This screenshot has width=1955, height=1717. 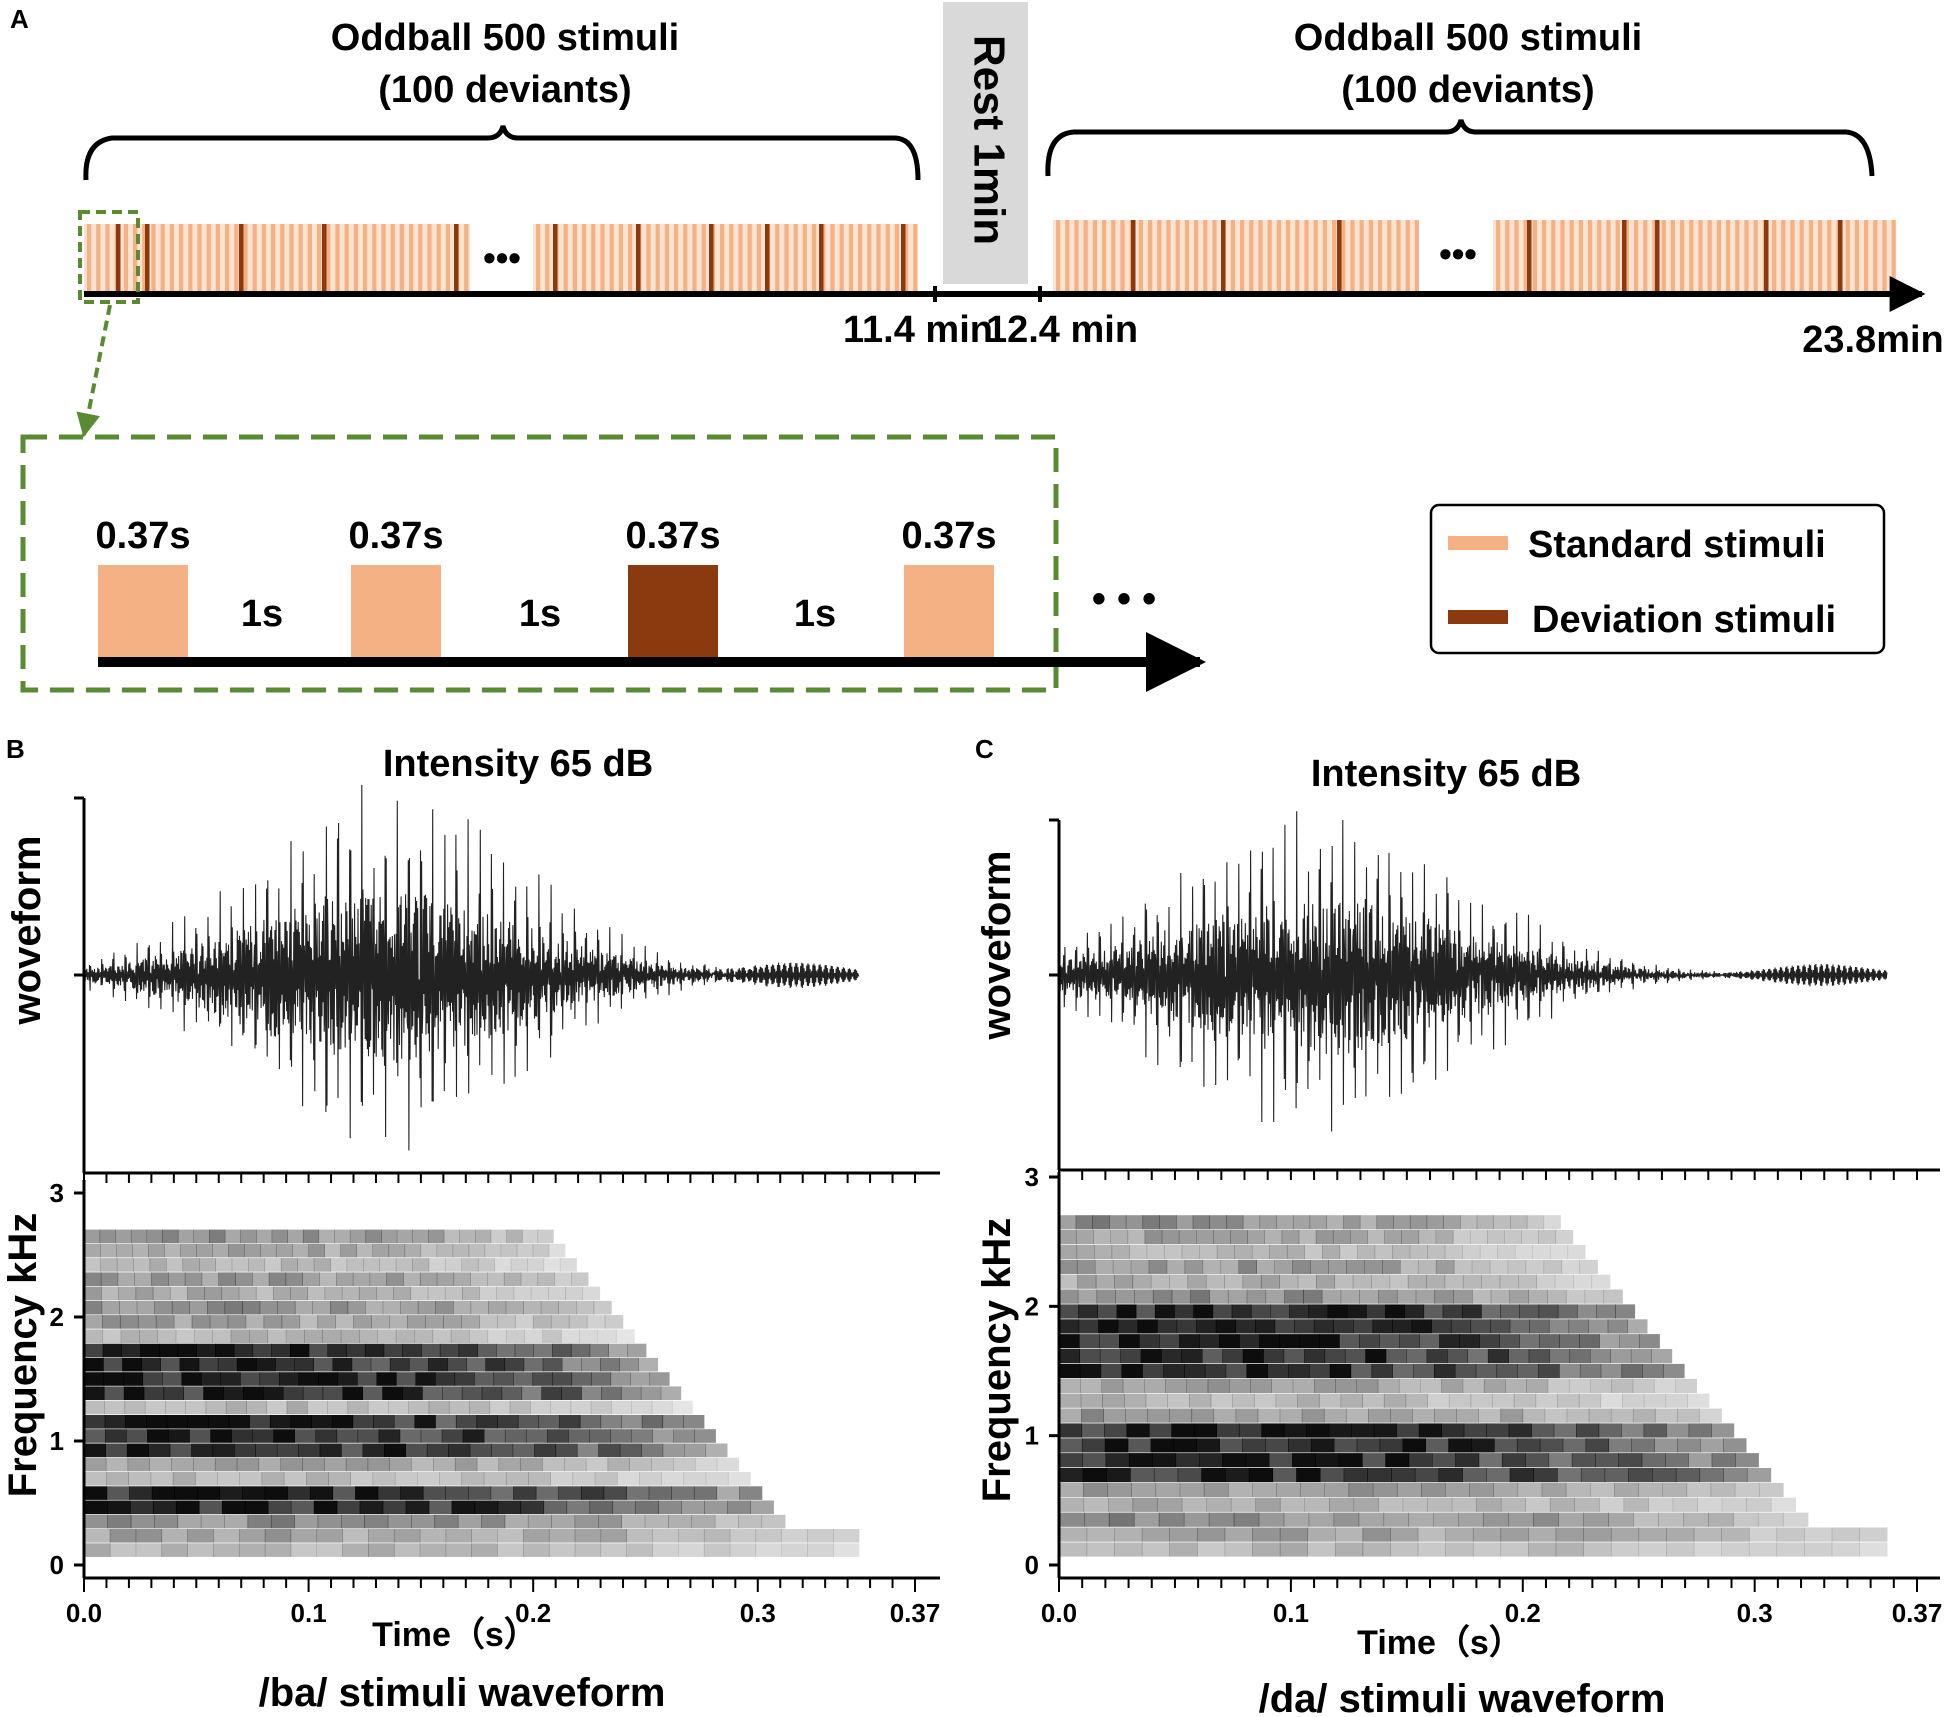 What do you see at coordinates (1755, 1613) in the screenshot?
I see `x-tick-label: 0.3` at bounding box center [1755, 1613].